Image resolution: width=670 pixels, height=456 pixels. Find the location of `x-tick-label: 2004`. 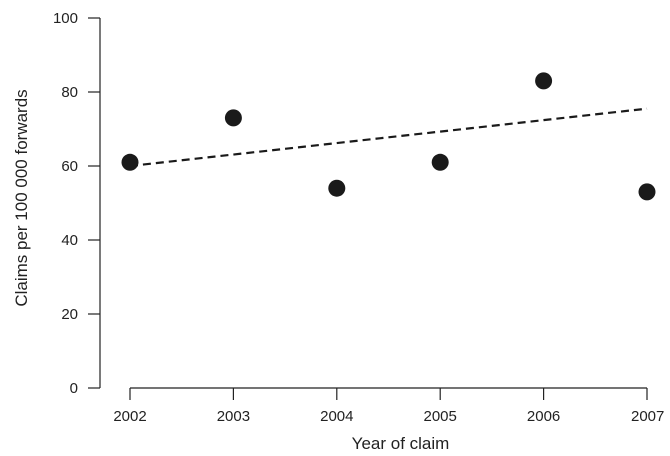

x-tick-label: 2004 is located at coordinates (336, 416).